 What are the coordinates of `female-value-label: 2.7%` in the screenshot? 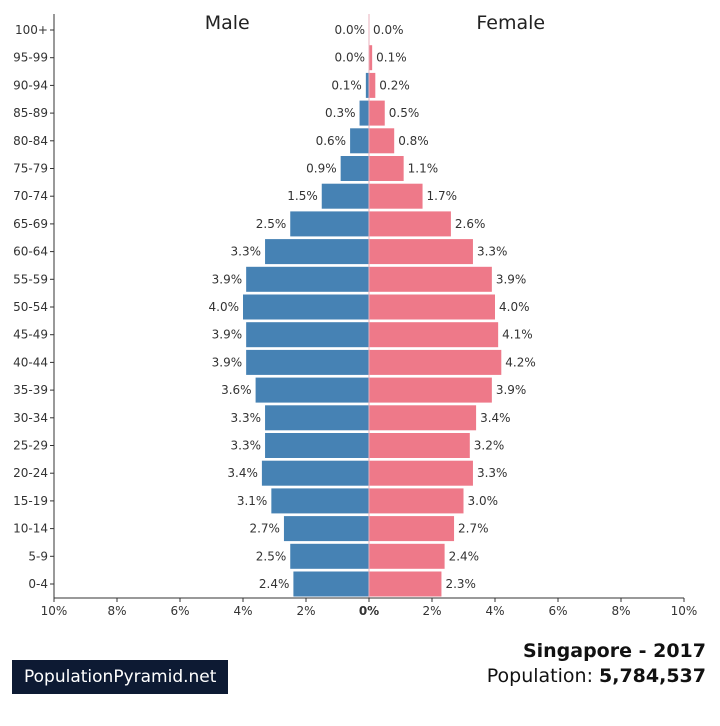 It's located at (473, 529).